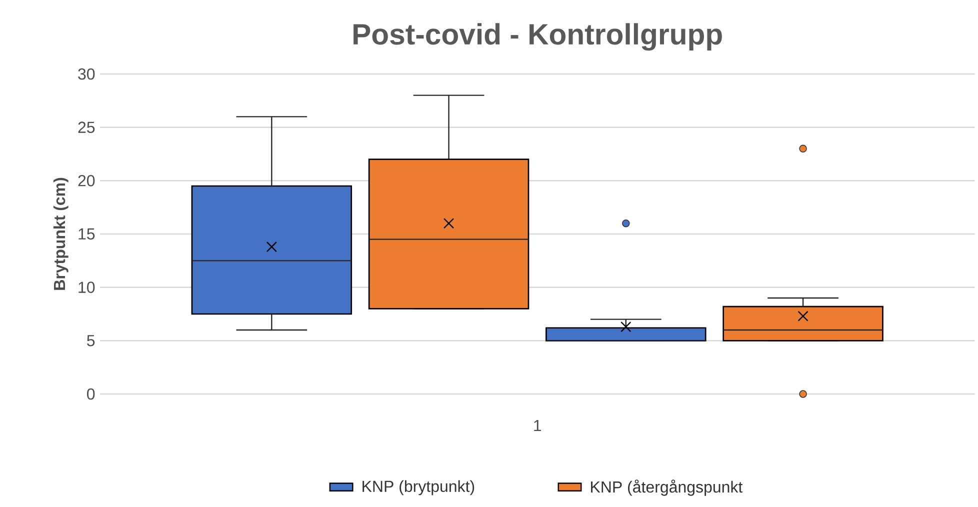  What do you see at coordinates (86, 127) in the screenshot?
I see `y-tick-label: 25` at bounding box center [86, 127].